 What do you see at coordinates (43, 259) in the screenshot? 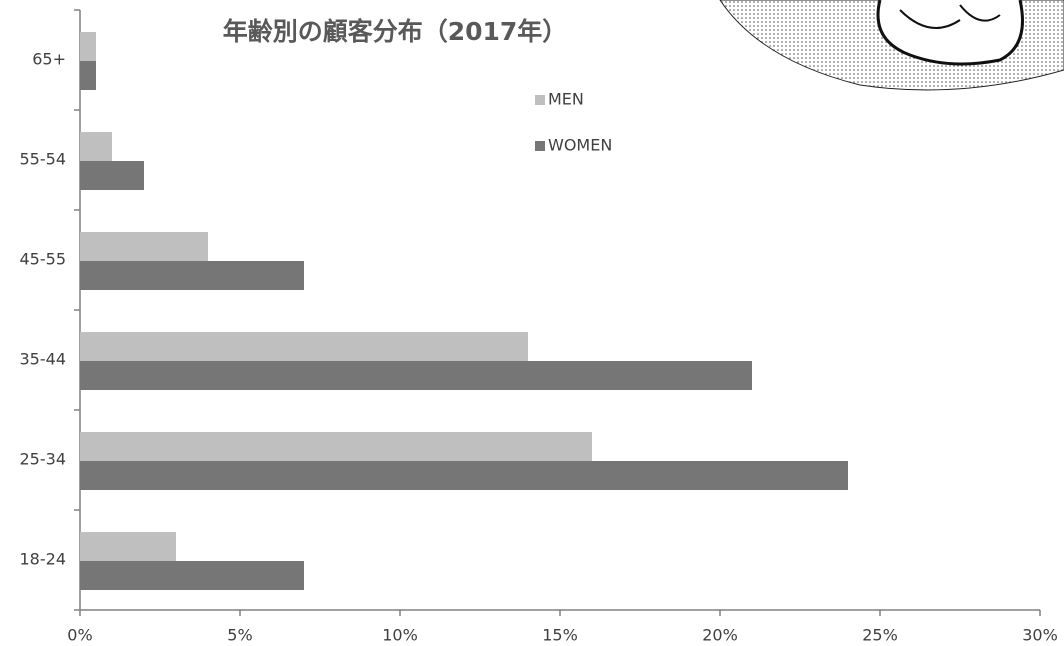
I see `y-tick-label: 45-55` at bounding box center [43, 259].